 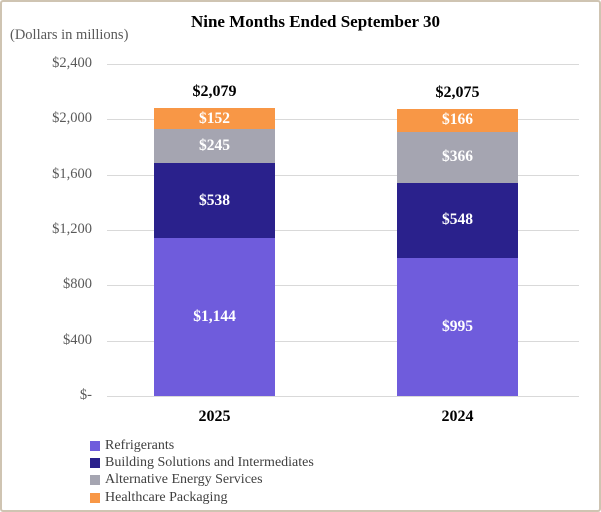 What do you see at coordinates (315, 21) in the screenshot?
I see `chart-title: Nine Months Ended September 30` at bounding box center [315, 21].